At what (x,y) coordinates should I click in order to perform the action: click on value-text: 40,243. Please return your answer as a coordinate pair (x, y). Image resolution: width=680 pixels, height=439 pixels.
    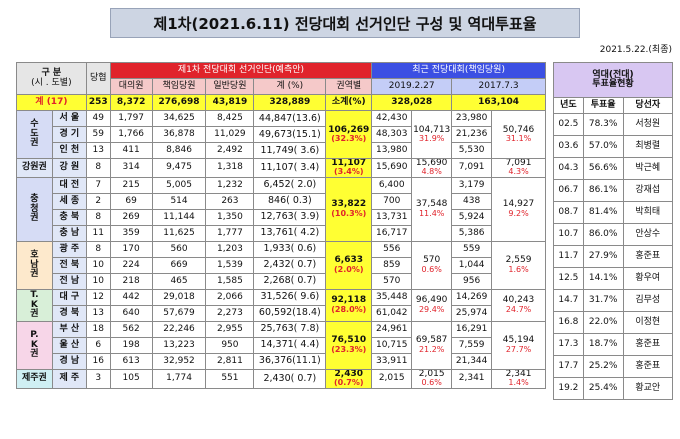
    Looking at the image, I should click on (518, 300).